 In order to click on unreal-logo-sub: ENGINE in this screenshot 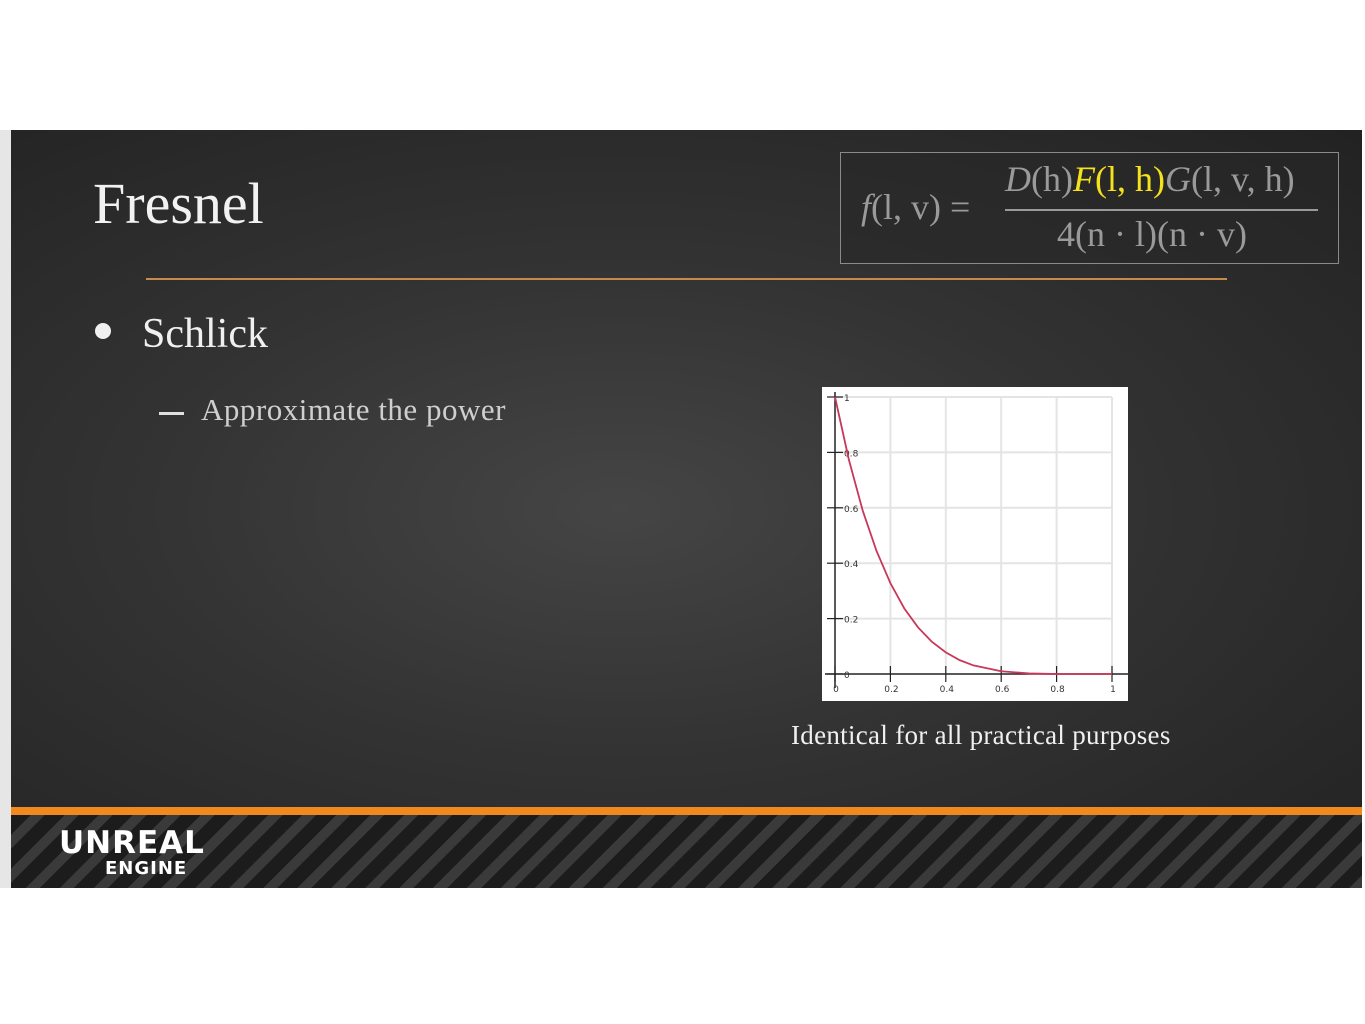, I will do `click(146, 868)`.